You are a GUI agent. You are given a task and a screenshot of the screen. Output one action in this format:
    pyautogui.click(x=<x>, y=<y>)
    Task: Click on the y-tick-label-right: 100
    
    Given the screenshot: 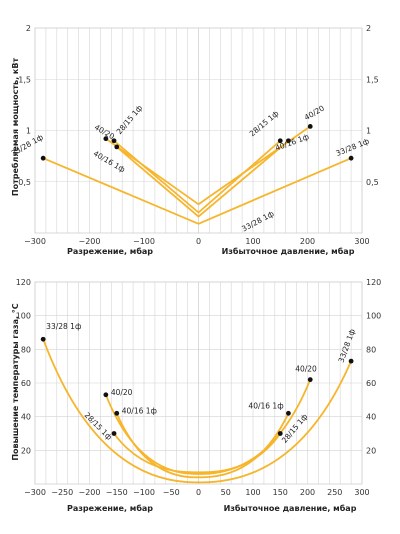 What is the action you would take?
    pyautogui.click(x=373, y=316)
    